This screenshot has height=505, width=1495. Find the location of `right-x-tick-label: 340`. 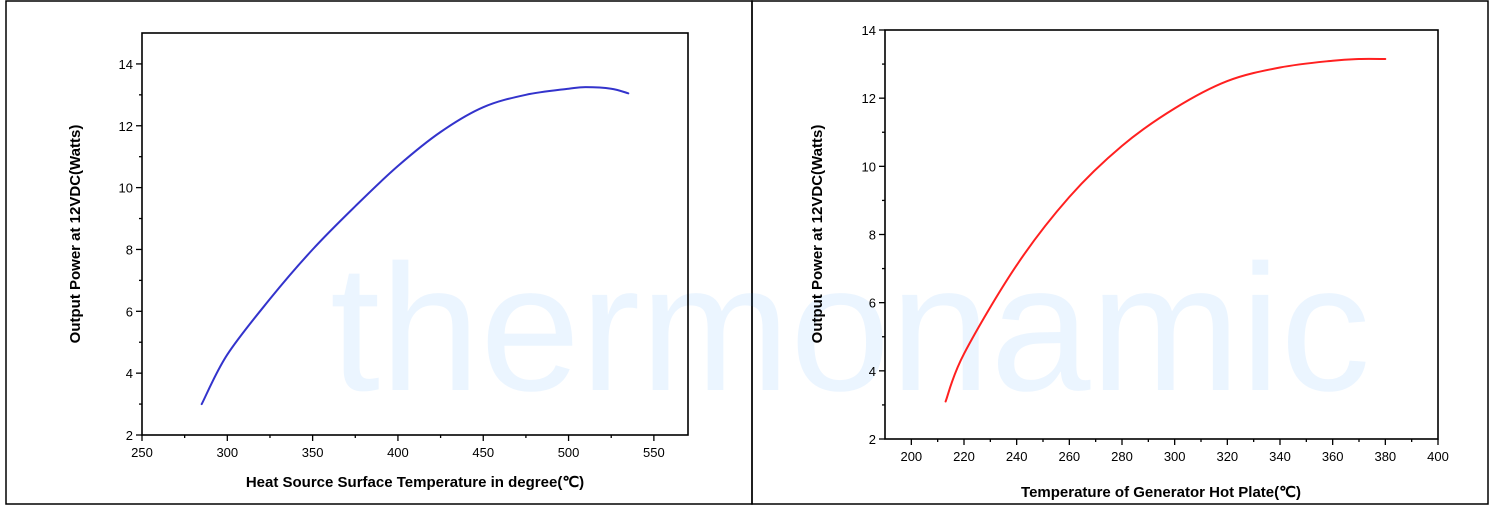

right-x-tick-label: 340 is located at coordinates (1280, 456).